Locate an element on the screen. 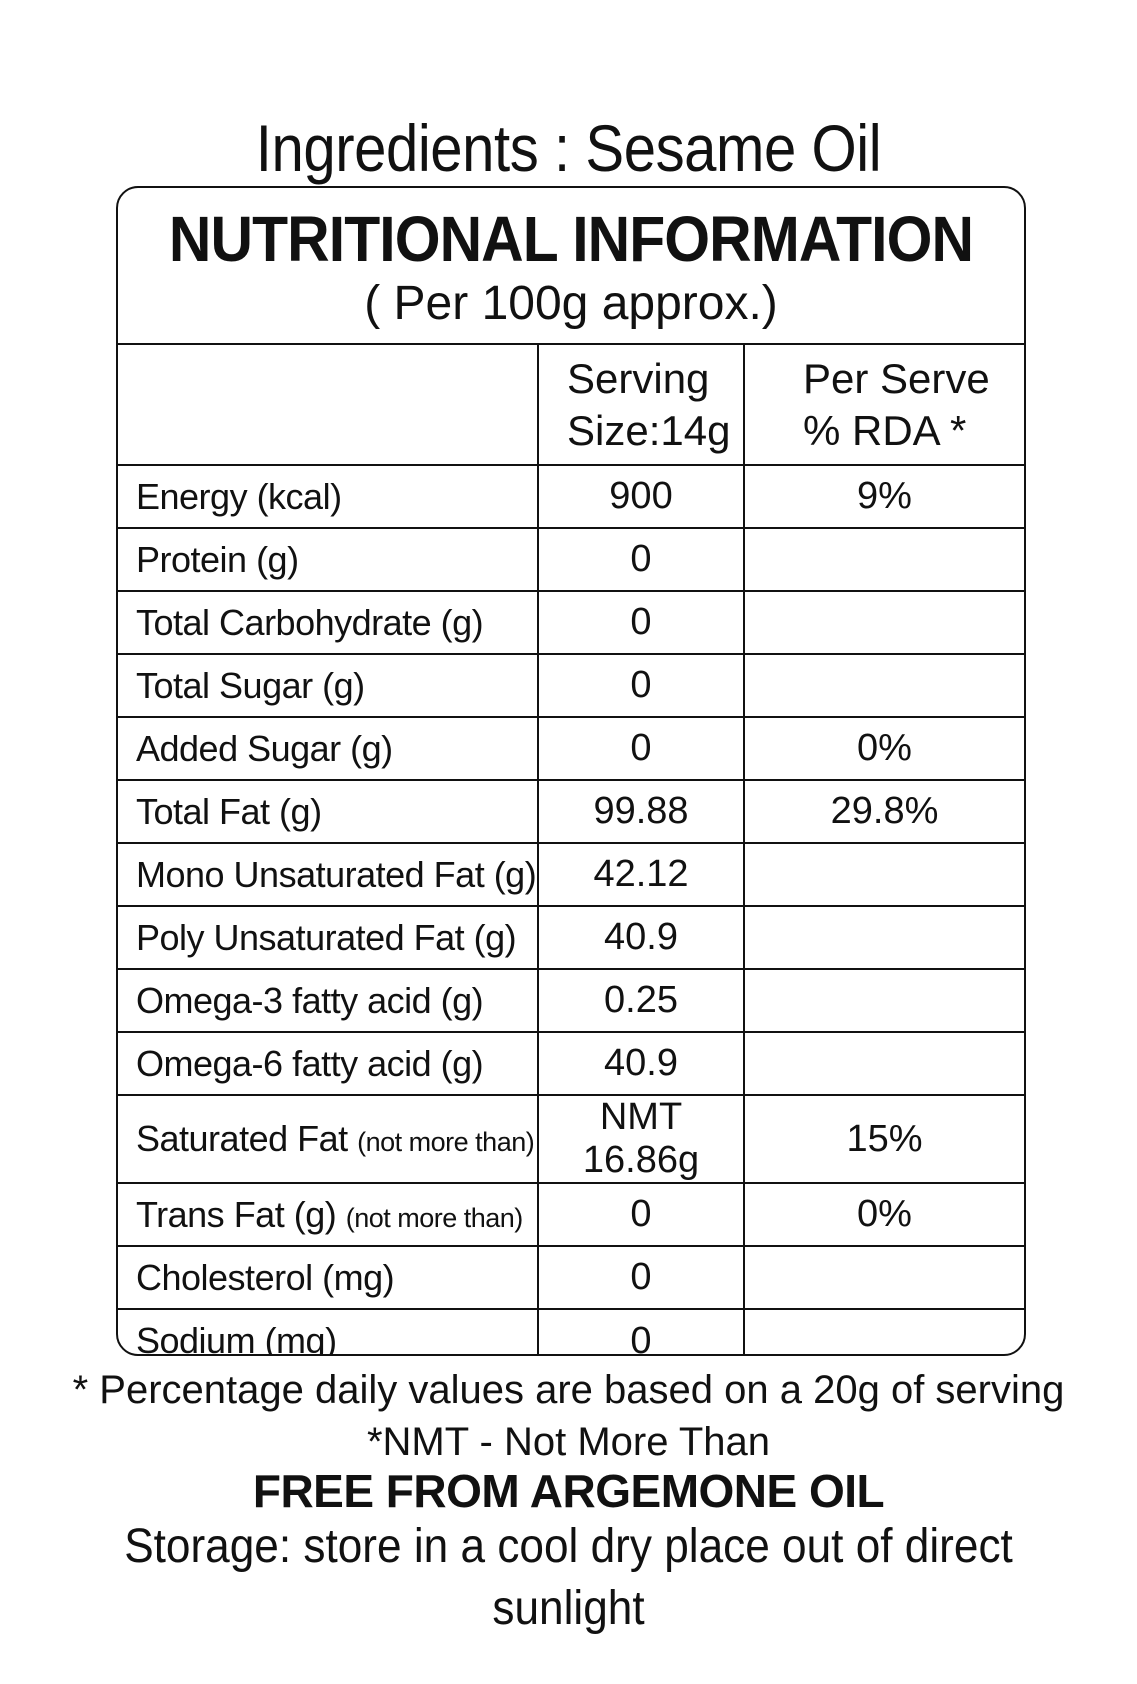  table-row: Energy (kcal) 900 9% is located at coordinates (571, 497).